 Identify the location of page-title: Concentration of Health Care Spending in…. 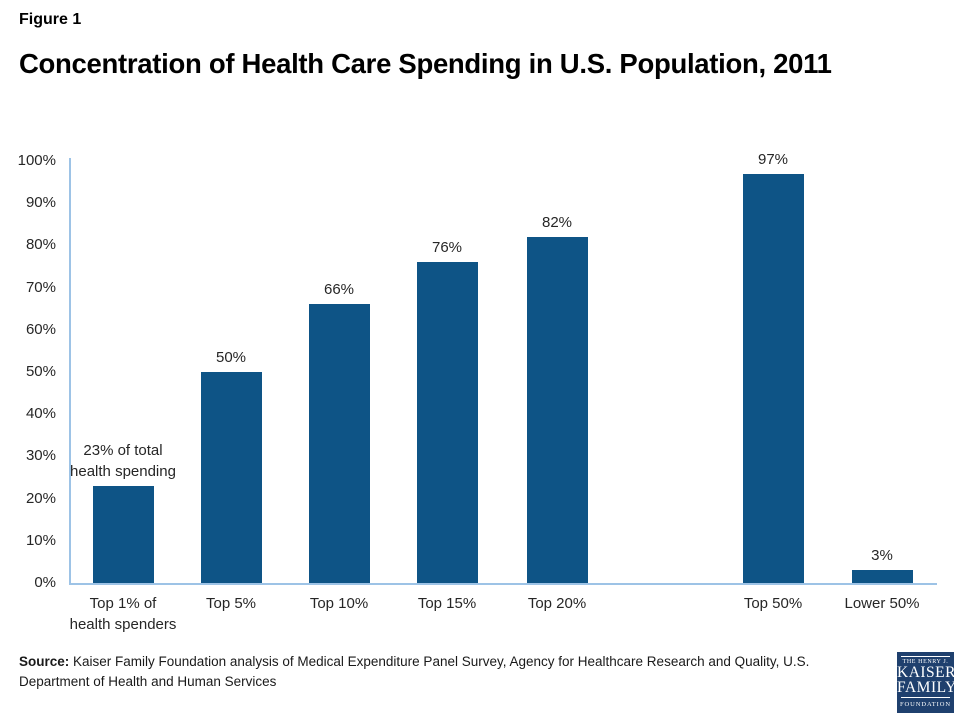
(425, 63).